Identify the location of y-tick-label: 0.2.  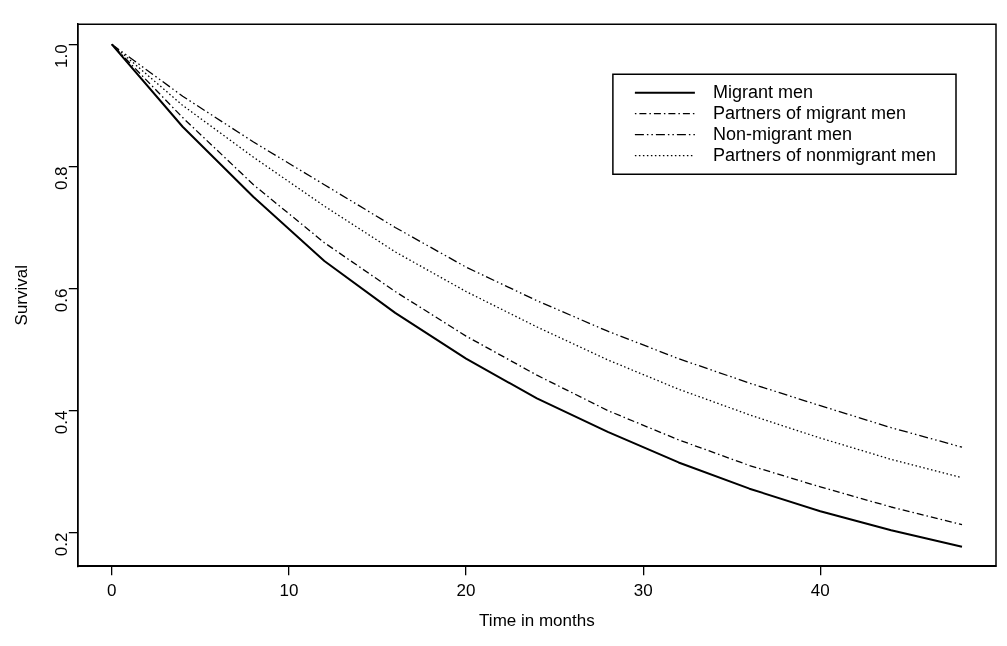
(62, 544).